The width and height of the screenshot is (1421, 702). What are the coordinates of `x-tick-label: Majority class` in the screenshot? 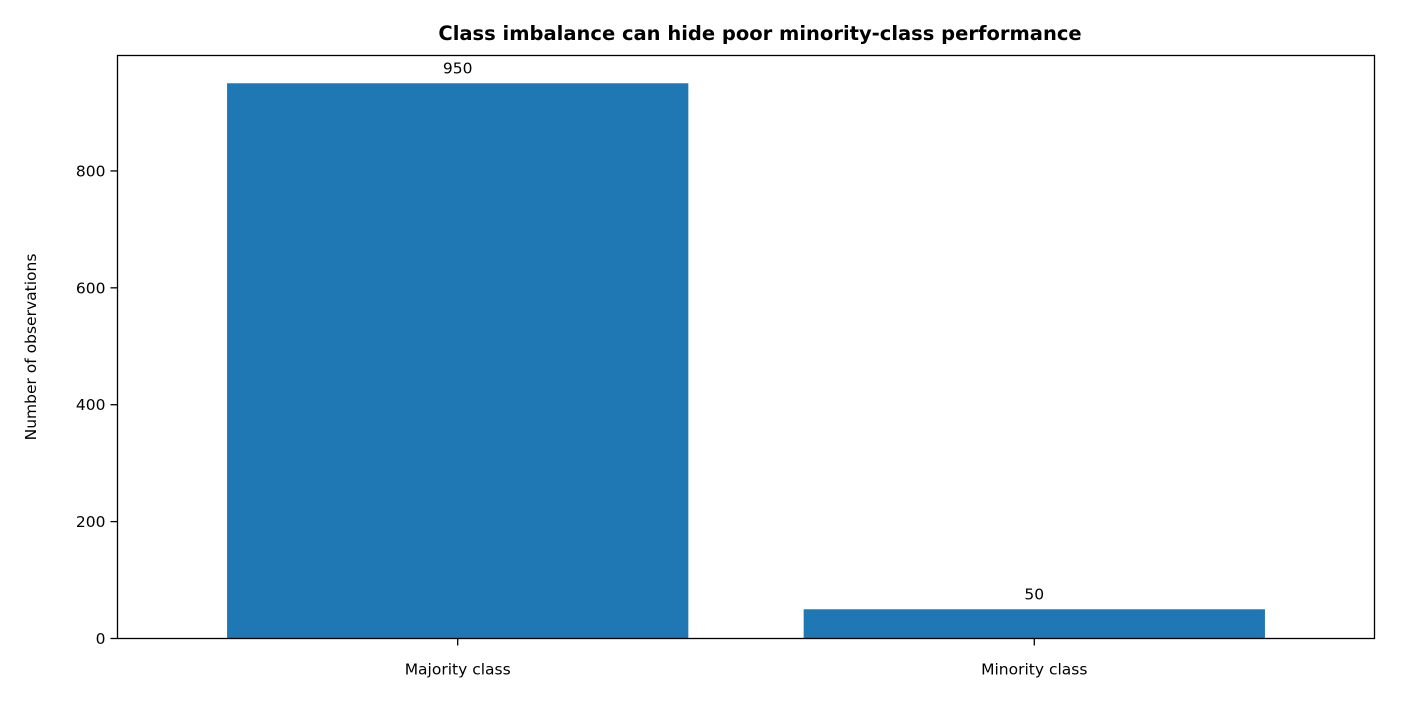 It's located at (458, 670).